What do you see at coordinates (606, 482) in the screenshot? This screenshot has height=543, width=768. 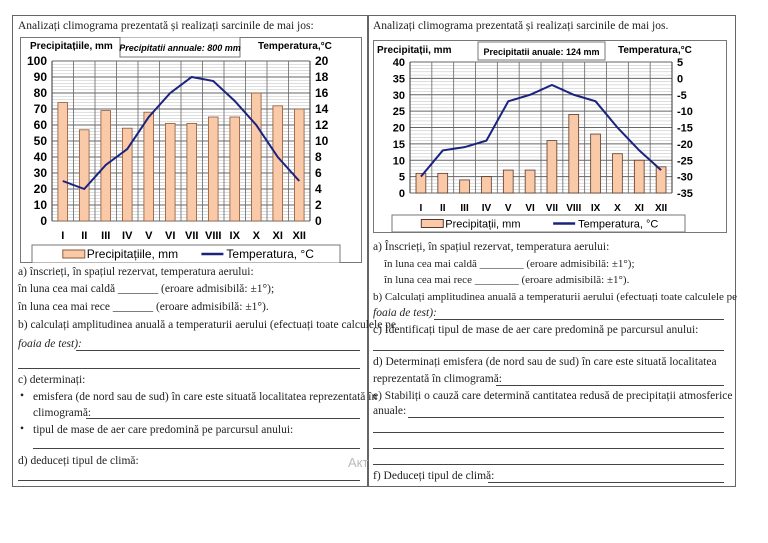 I see `right-f-answer-line` at bounding box center [606, 482].